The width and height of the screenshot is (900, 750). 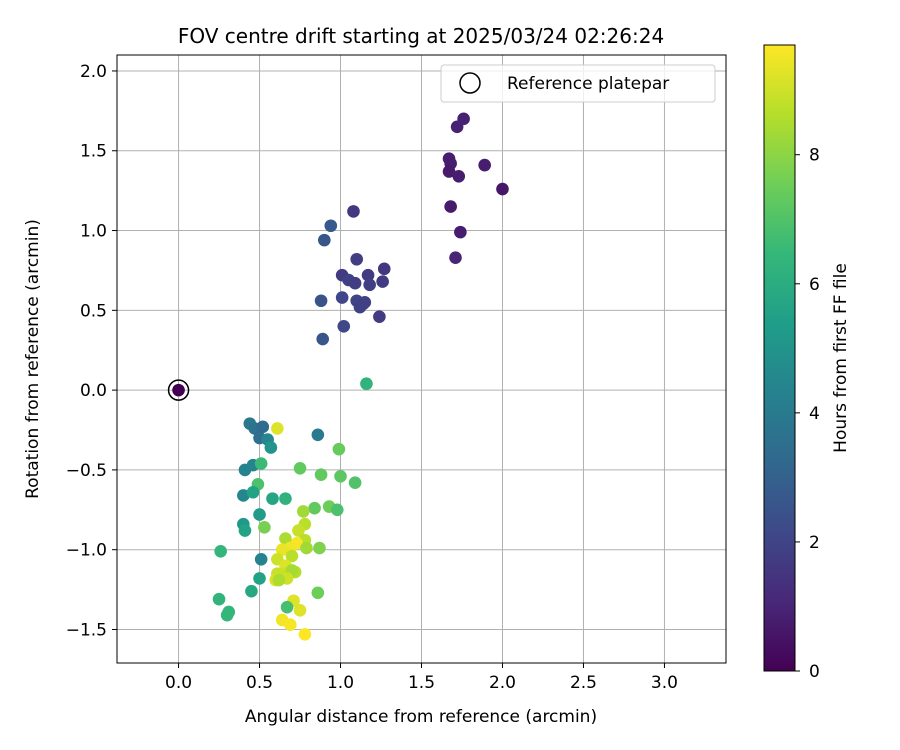 What do you see at coordinates (588, 84) in the screenshot?
I see `legend-label-reference-platepar: Reference platepar` at bounding box center [588, 84].